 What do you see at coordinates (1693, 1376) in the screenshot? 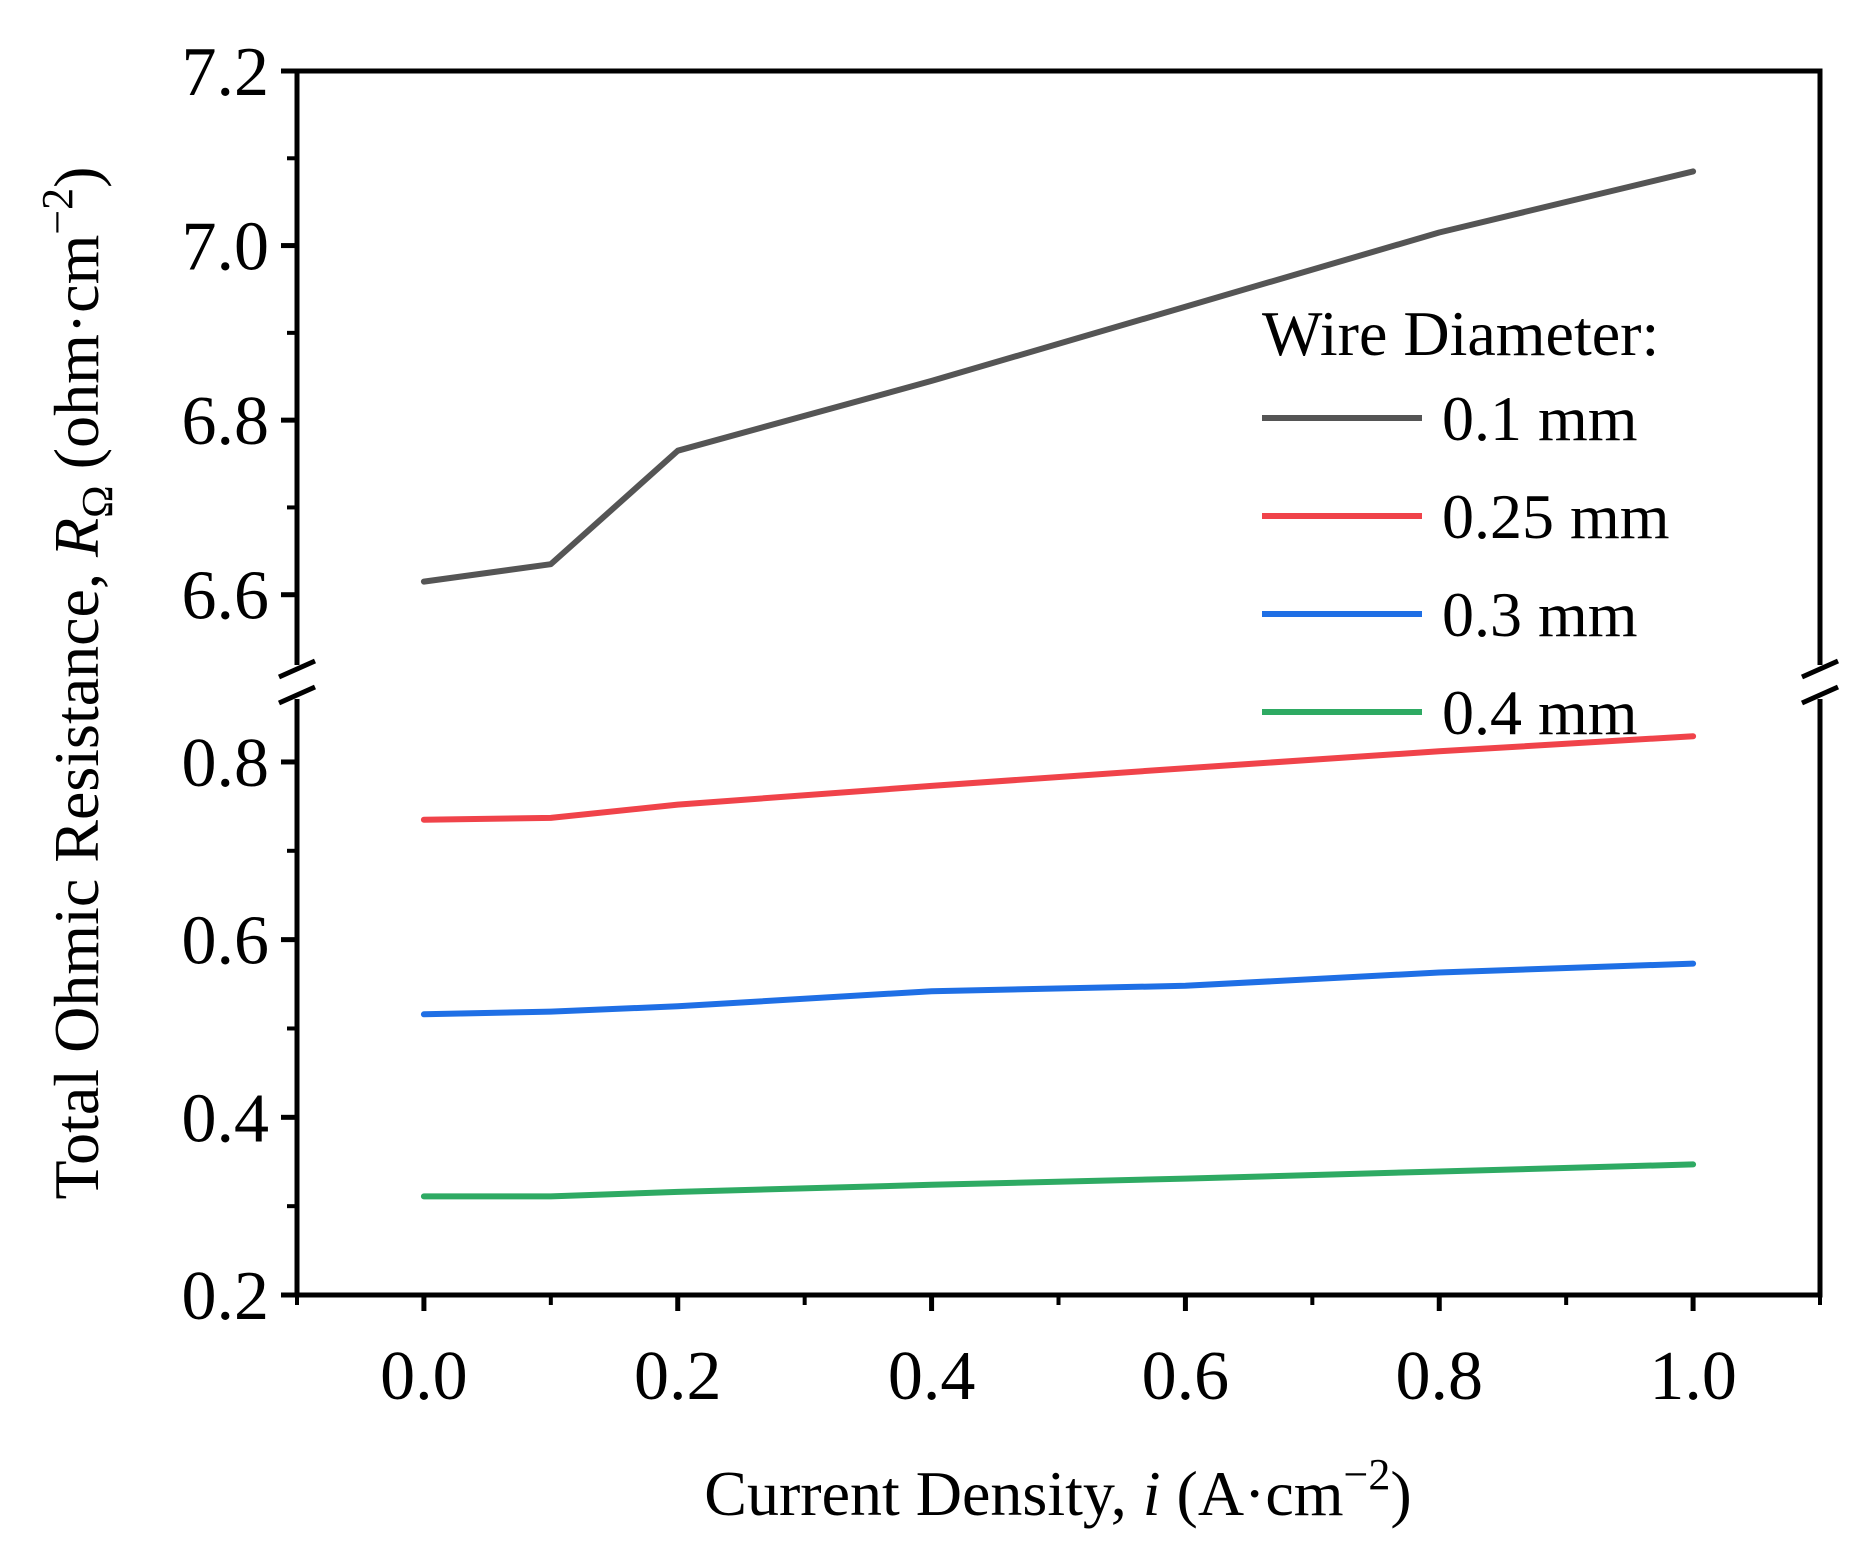
I see `x-tick-label: 1.0` at bounding box center [1693, 1376].